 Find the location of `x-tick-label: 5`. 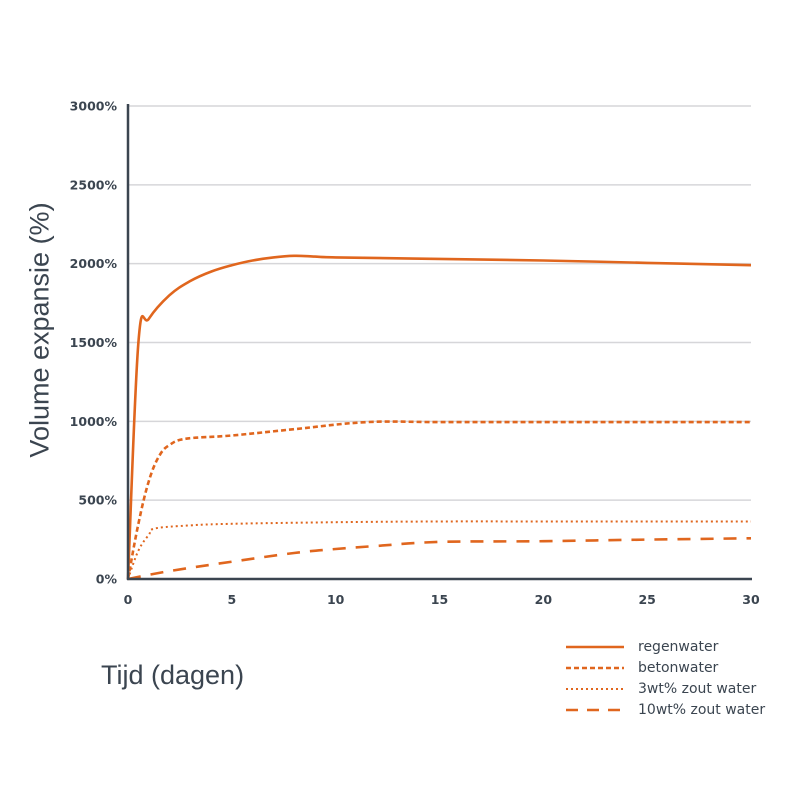

x-tick-label: 5 is located at coordinates (231, 599).